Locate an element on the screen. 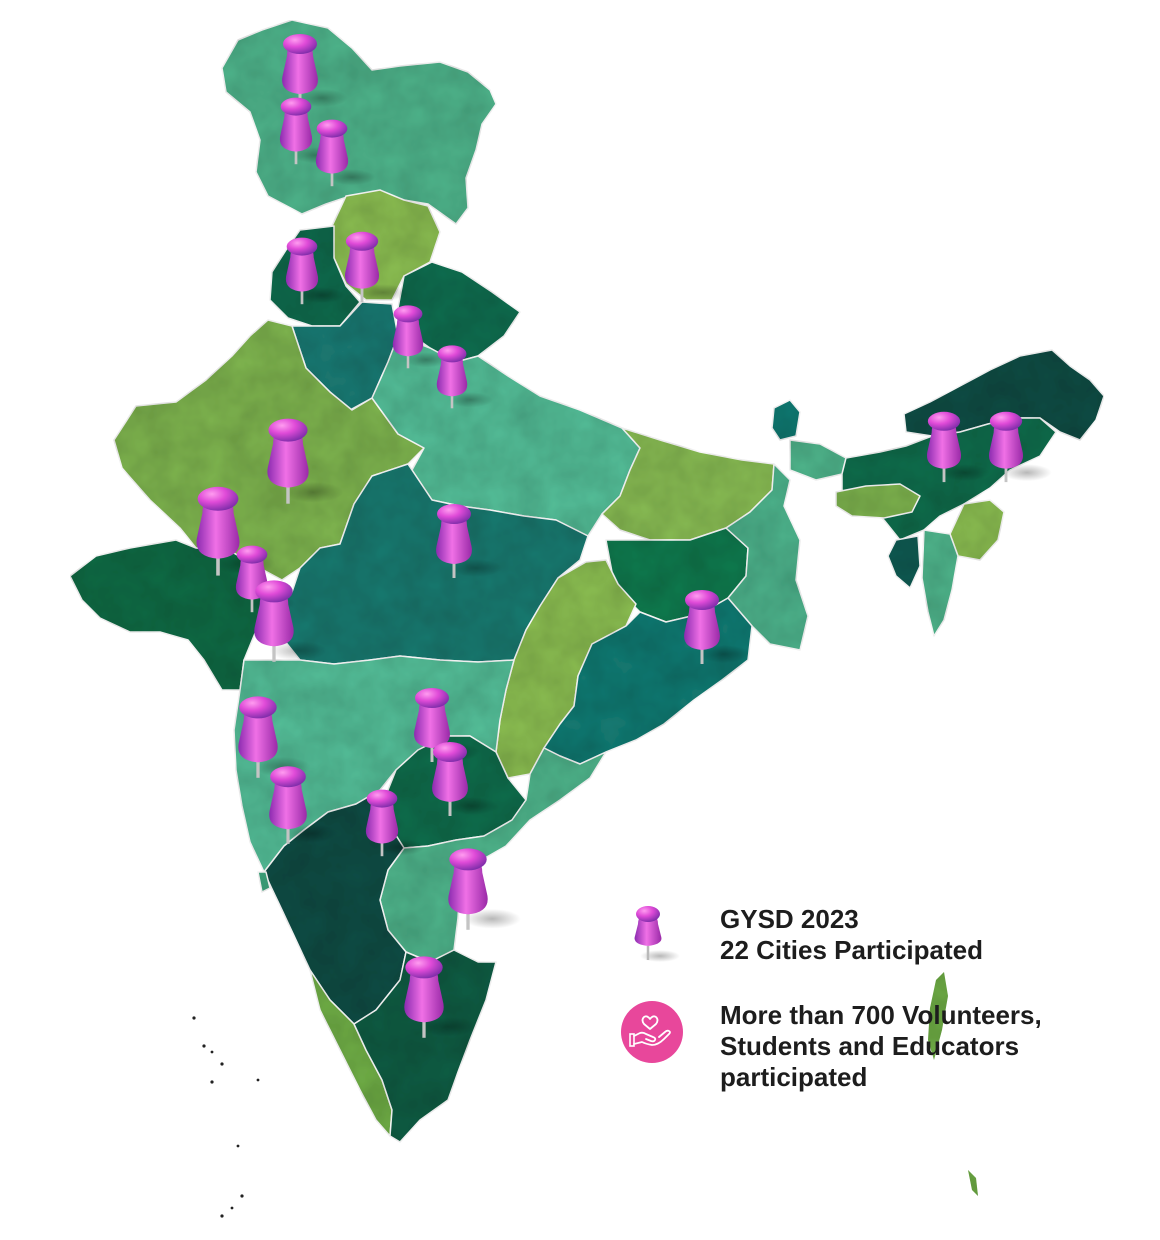 The width and height of the screenshot is (1160, 1240). legend-volunteers-line3: participated is located at coordinates (794, 1077).